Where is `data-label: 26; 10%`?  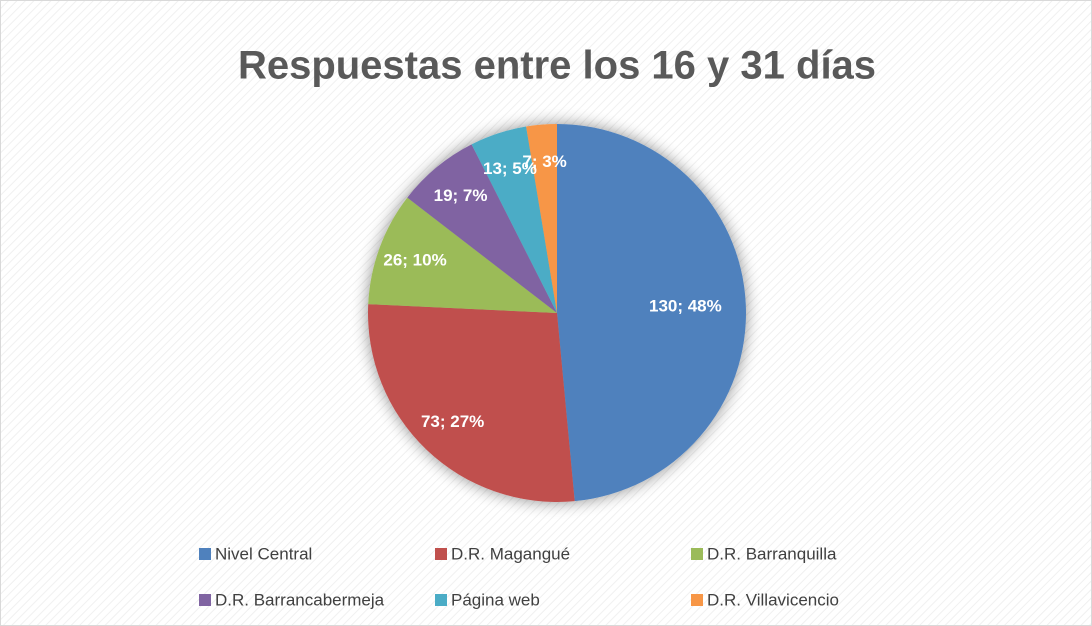 data-label: 26; 10% is located at coordinates (414, 259).